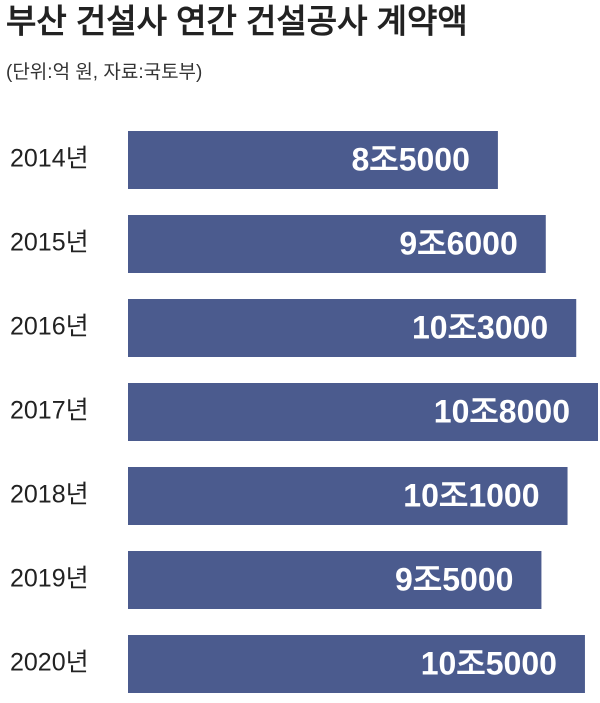  What do you see at coordinates (237, 21) in the screenshot?
I see `chart-title: 부산 건설사 연간 건설공사 계약액` at bounding box center [237, 21].